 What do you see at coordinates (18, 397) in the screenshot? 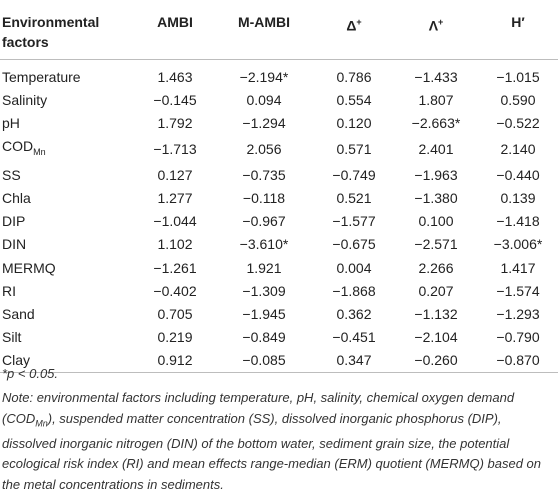
I see `note-label: Note:` at bounding box center [18, 397].